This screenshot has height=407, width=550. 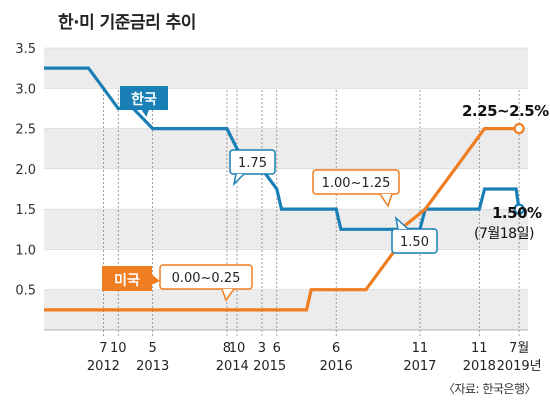 I want to click on usa-series-tag: 미국, so click(x=131, y=278).